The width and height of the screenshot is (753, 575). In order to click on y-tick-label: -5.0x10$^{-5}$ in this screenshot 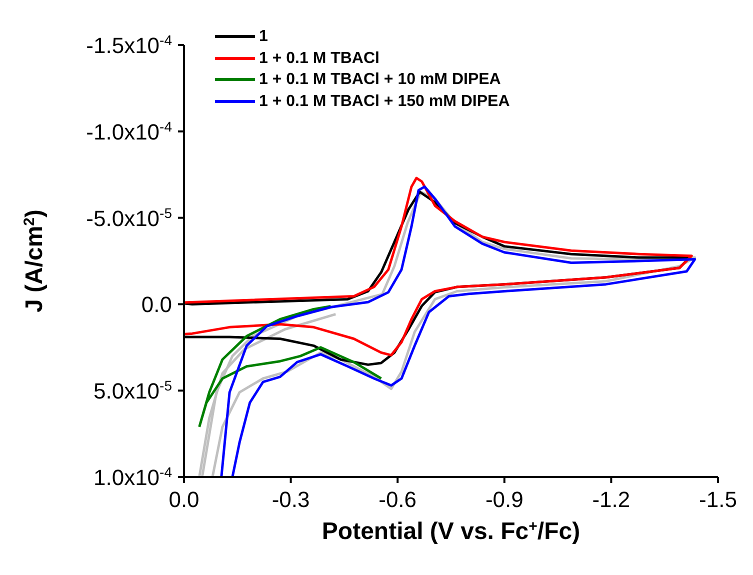, I will do `click(129, 217)`.